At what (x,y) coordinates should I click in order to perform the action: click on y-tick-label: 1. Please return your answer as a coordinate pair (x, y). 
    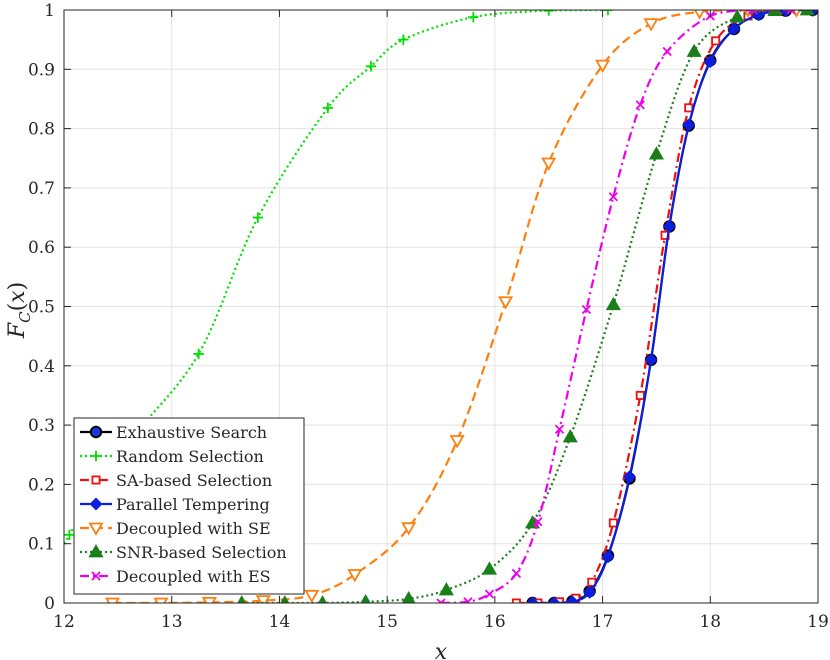
    Looking at the image, I should click on (49, 11).